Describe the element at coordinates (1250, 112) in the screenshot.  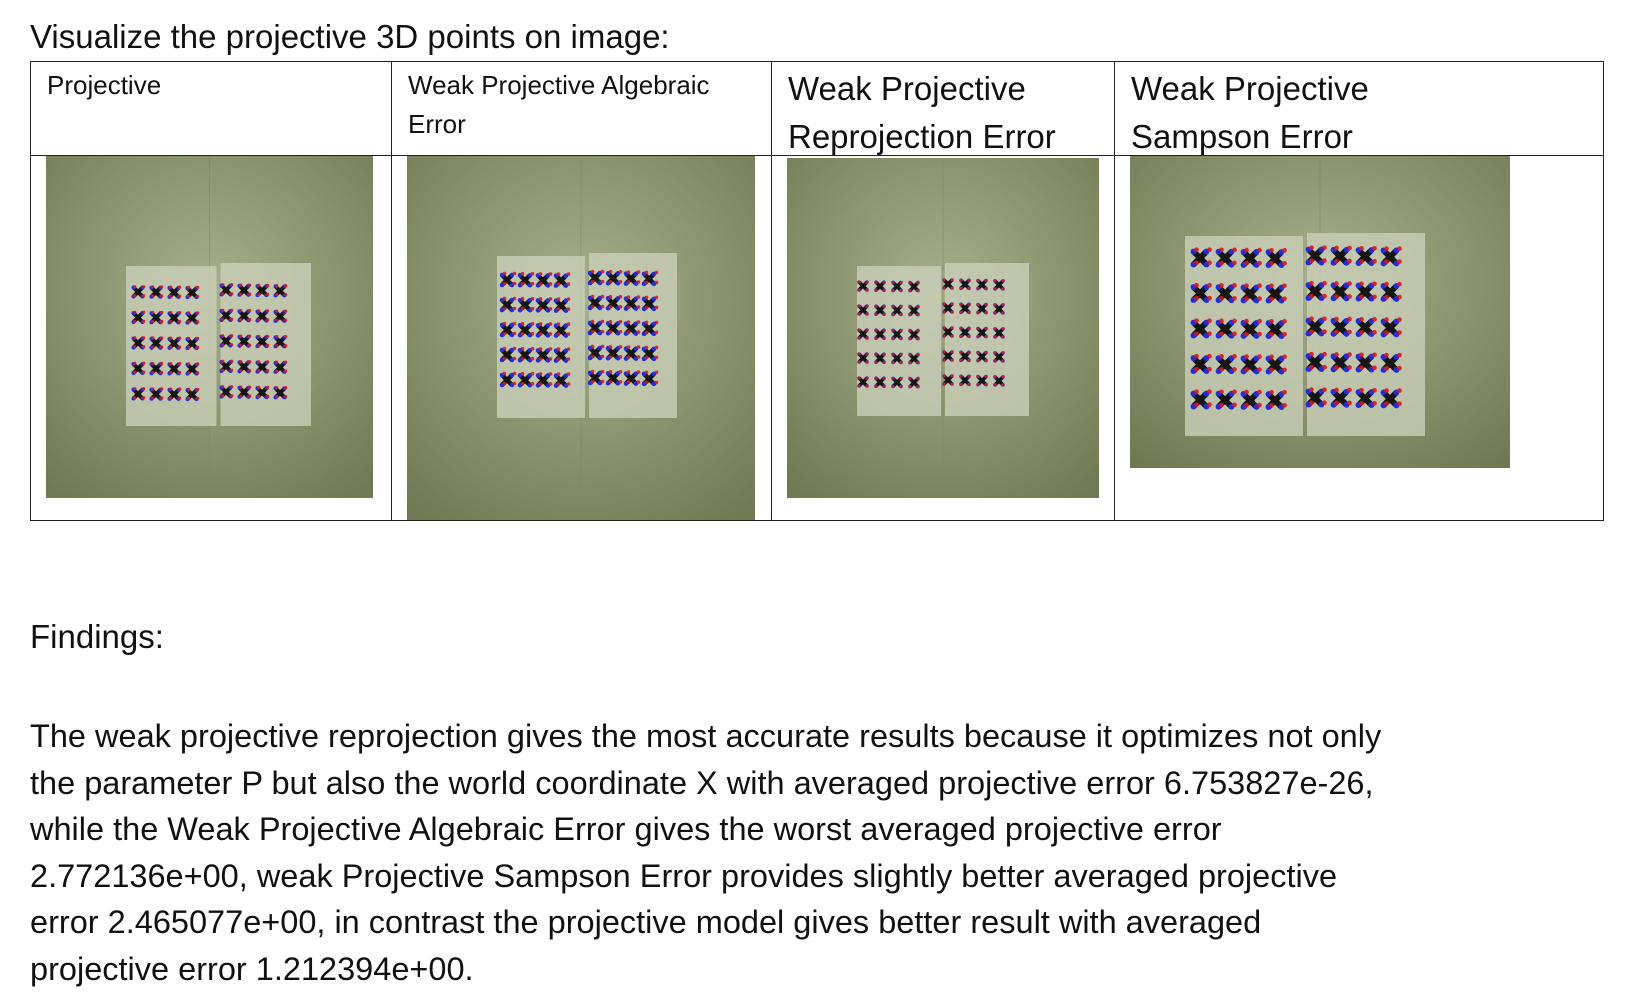
I see `column-header-weak-sampson: Weak Projective Sampson Error` at that location.